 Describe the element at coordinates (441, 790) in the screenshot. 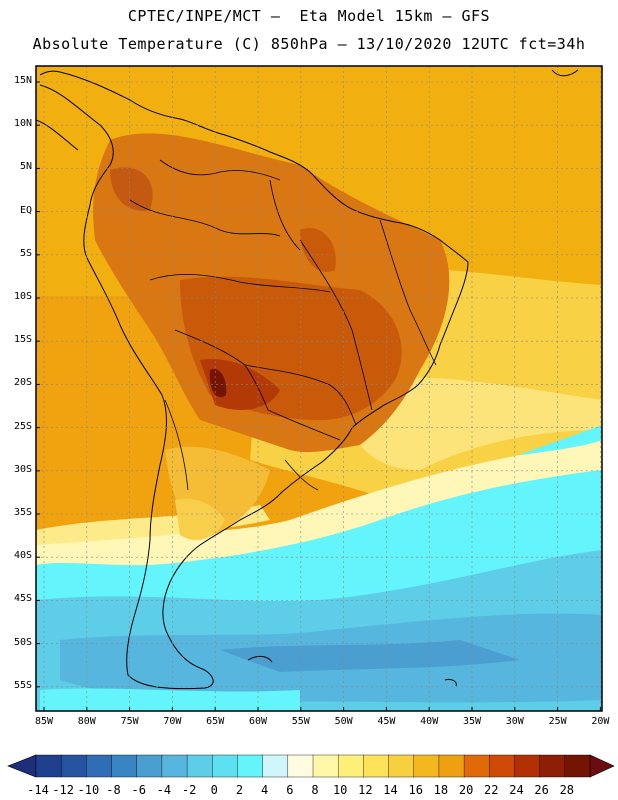

I see `colorbar-label: 18` at that location.